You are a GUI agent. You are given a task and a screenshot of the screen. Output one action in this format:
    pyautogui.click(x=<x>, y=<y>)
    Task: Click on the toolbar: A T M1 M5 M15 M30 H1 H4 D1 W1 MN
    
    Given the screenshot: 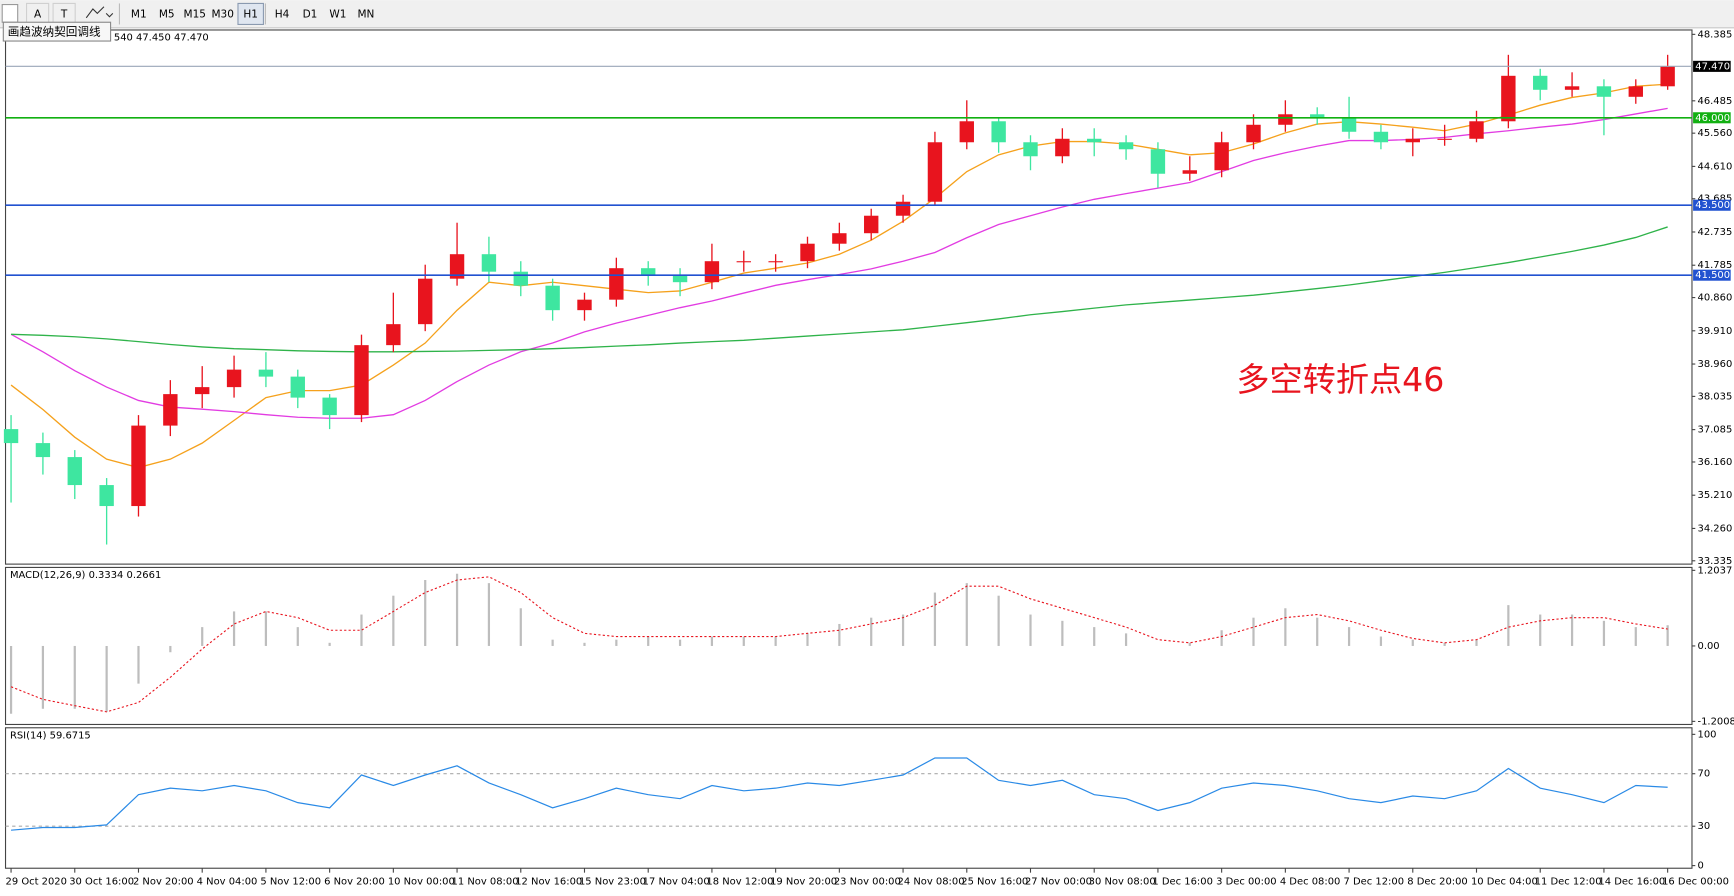 What is the action you would take?
    pyautogui.click(x=190, y=14)
    